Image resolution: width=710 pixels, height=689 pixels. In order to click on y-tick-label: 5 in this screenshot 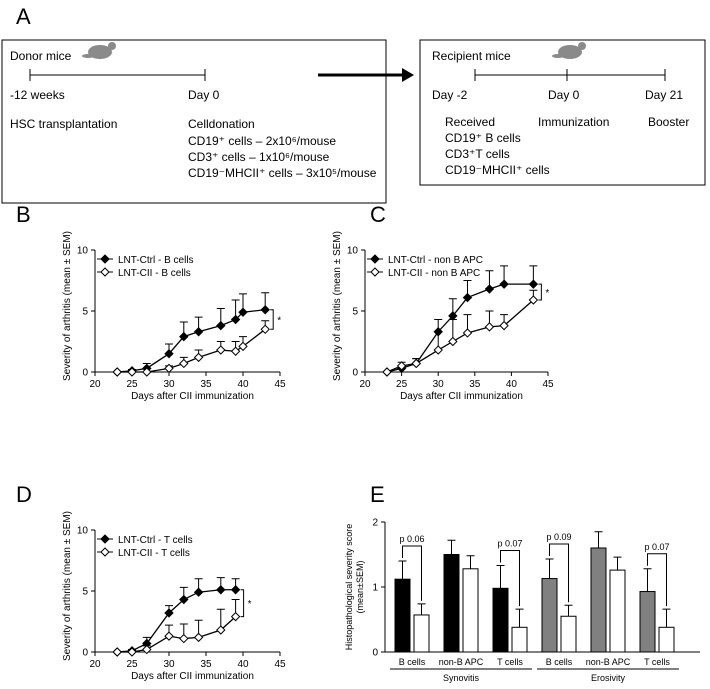, I will do `click(355, 312)`.